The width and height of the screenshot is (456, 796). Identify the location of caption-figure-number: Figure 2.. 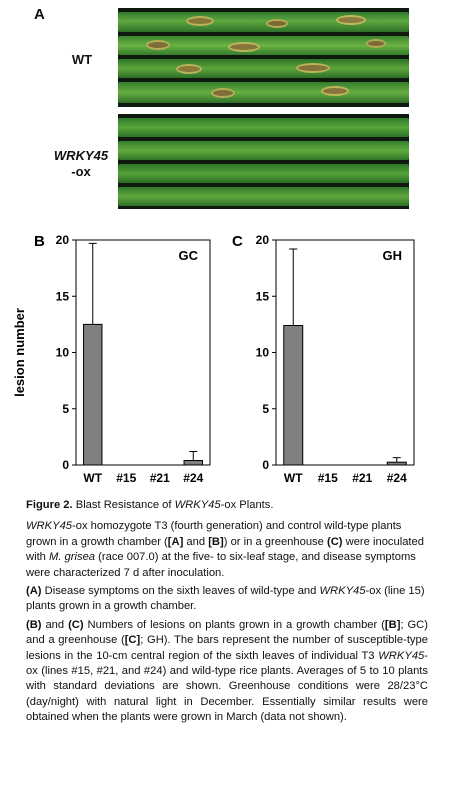
(49, 505).